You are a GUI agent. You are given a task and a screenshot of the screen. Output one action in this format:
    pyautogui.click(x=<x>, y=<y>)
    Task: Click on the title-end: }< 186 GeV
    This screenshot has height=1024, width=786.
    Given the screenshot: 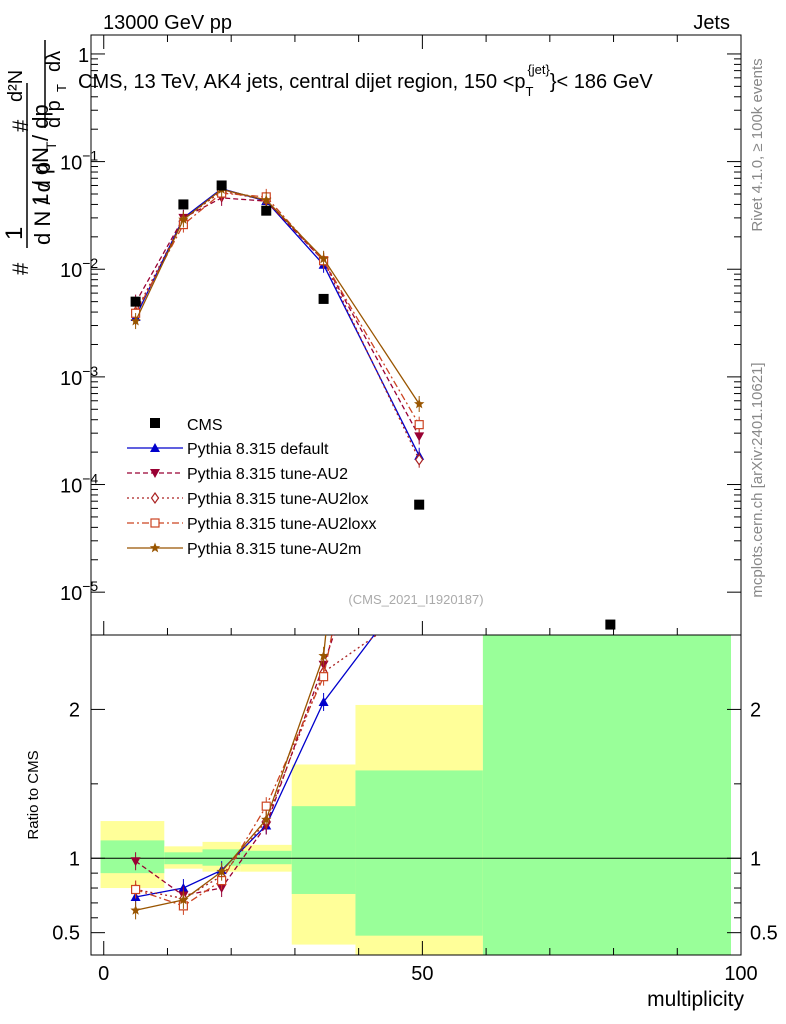 What is the action you would take?
    pyautogui.click(x=602, y=82)
    